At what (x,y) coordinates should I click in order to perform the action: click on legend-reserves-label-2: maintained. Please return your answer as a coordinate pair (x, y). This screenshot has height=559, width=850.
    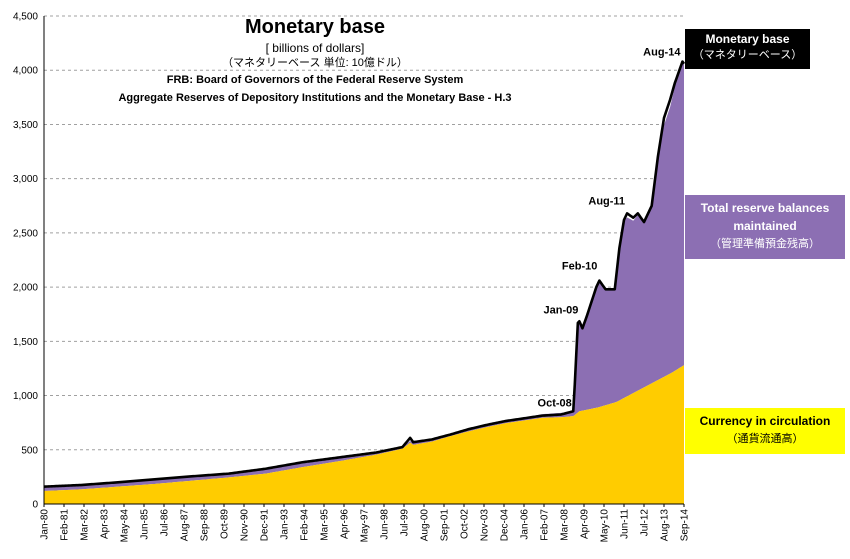
    Looking at the image, I should click on (765, 226).